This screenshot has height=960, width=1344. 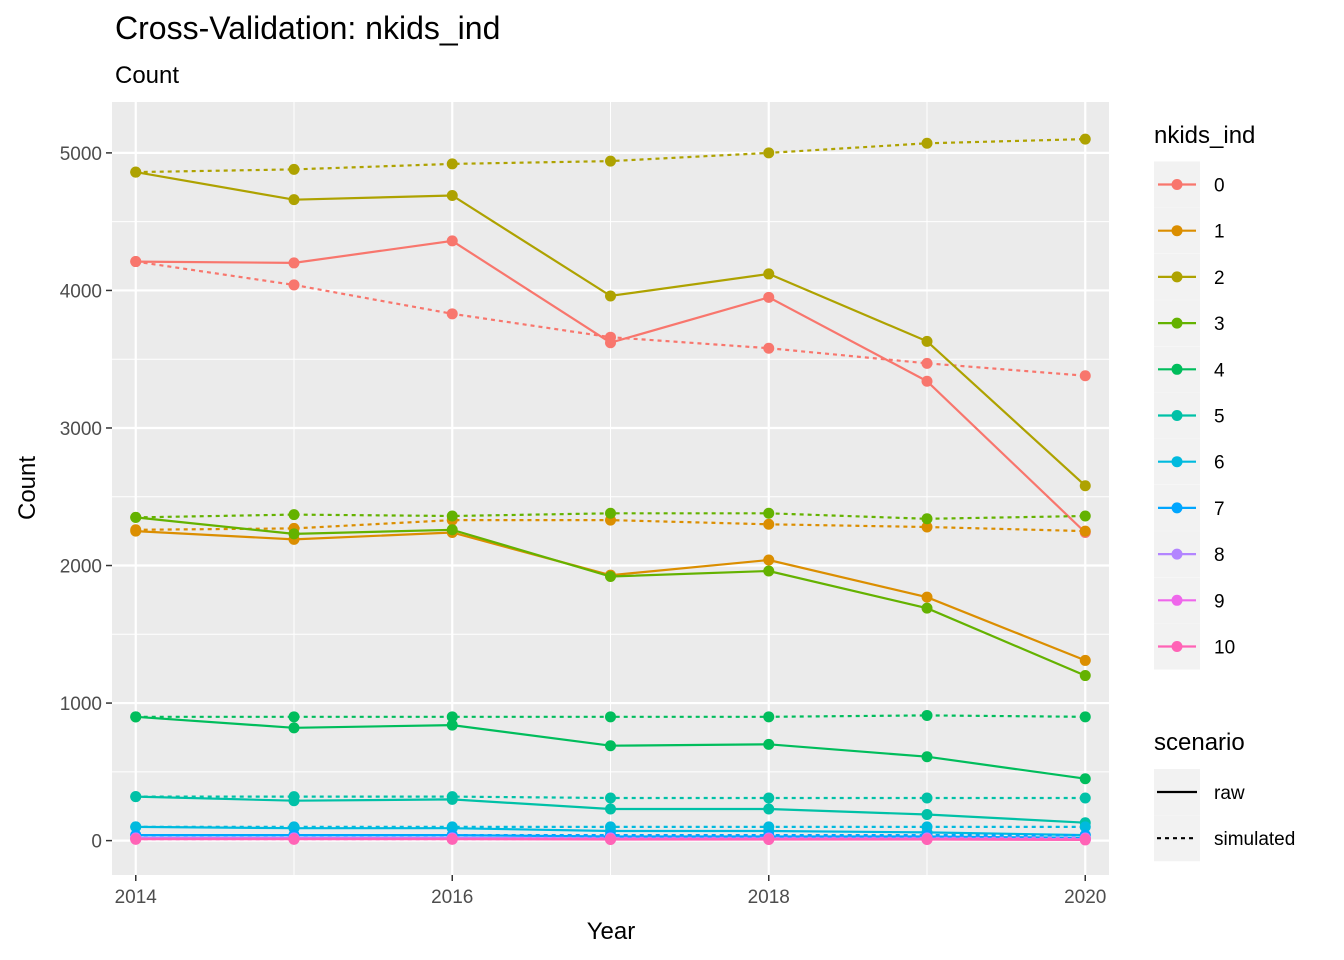 I want to click on legend-label-8: 8, so click(x=1219, y=555).